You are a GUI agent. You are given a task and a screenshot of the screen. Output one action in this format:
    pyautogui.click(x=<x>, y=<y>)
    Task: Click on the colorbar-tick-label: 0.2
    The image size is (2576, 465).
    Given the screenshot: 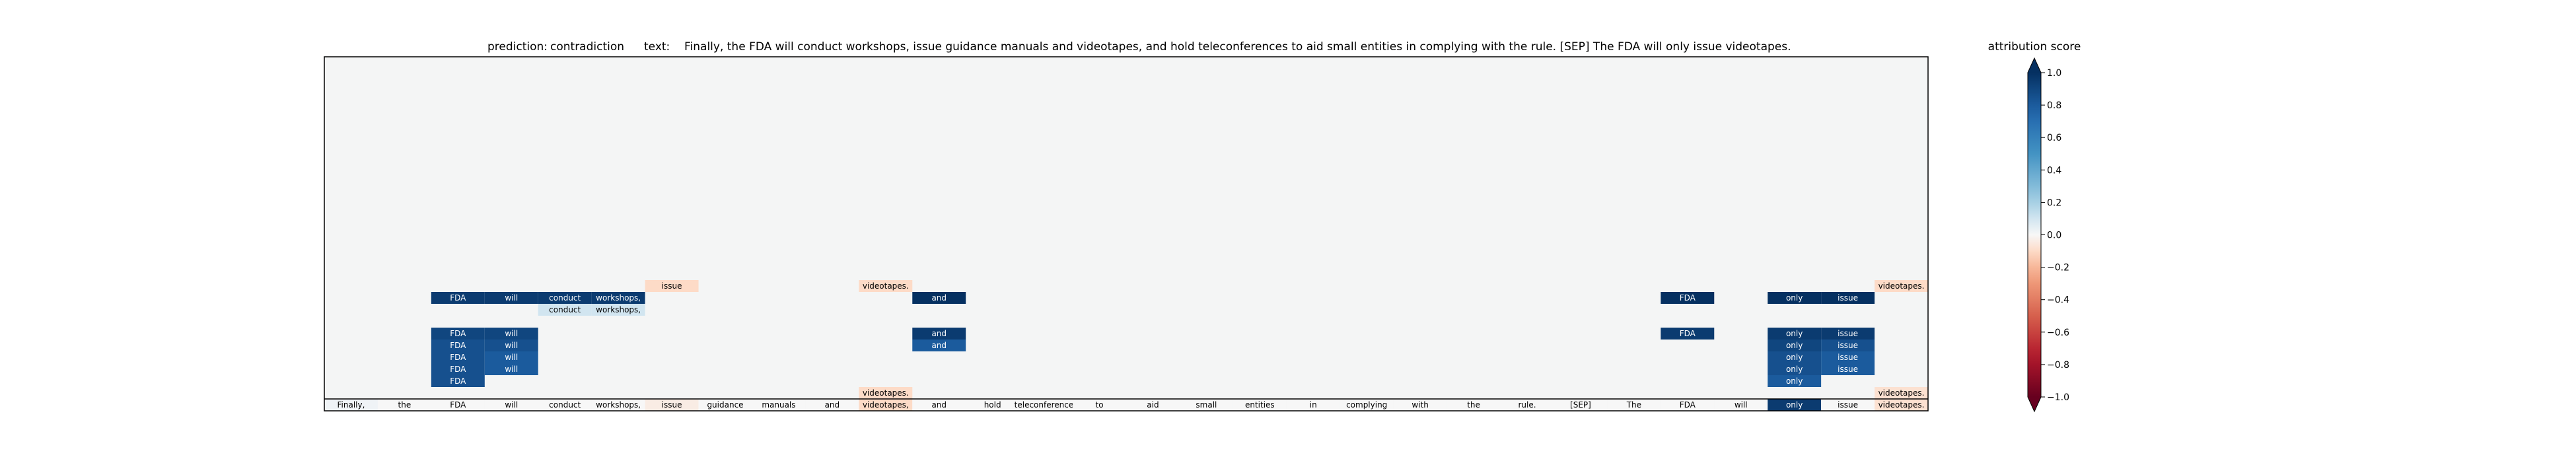 What is the action you would take?
    pyautogui.click(x=2054, y=202)
    